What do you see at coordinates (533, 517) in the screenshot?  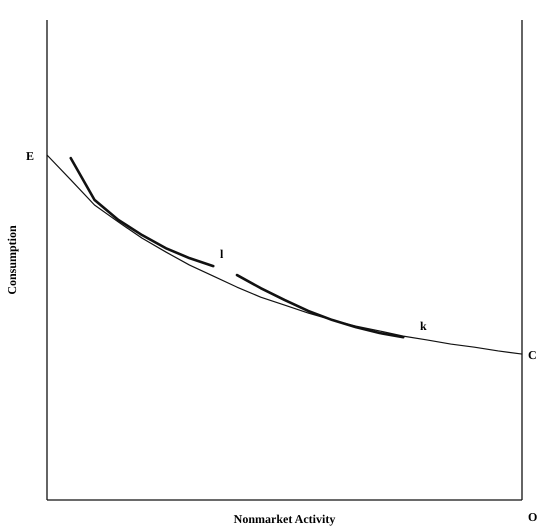 I see `text: O` at bounding box center [533, 517].